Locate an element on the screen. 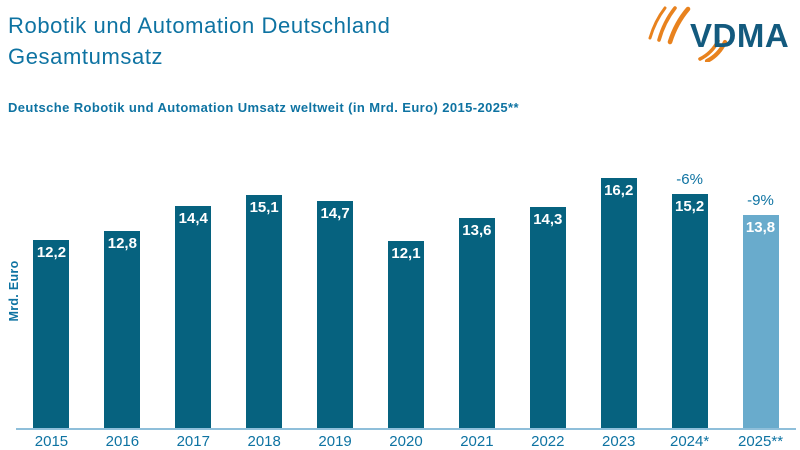 This screenshot has width=800, height=450. x-tick-label: 2022 is located at coordinates (548, 441).